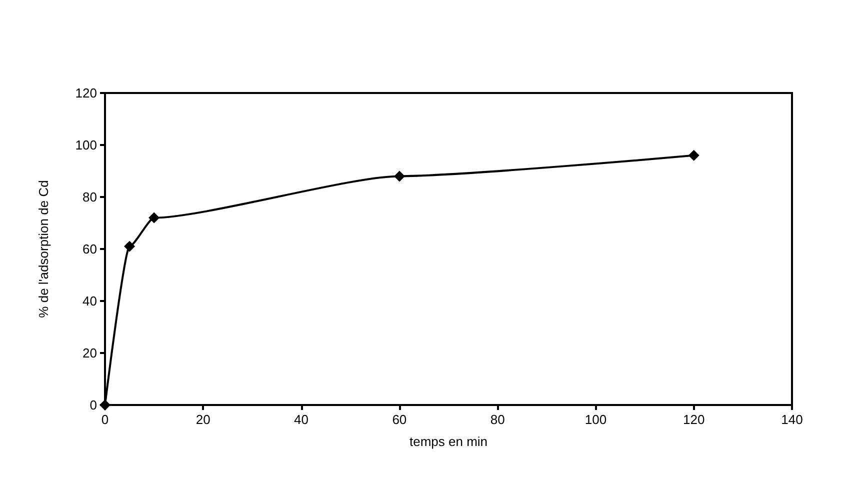 Image resolution: width=861 pixels, height=479 pixels. Describe the element at coordinates (86, 93) in the screenshot. I see `y-tick-label: 120` at that location.